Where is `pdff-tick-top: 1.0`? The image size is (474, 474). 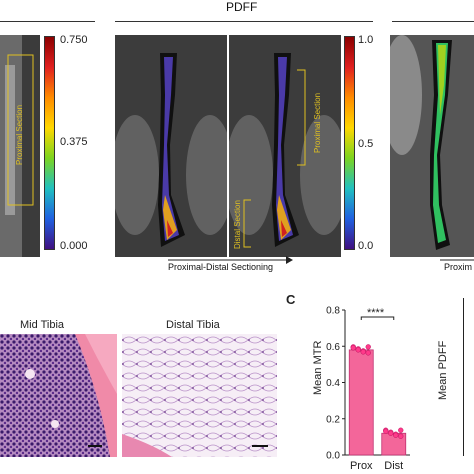 pdff-tick-top: 1.0 is located at coordinates (366, 40).